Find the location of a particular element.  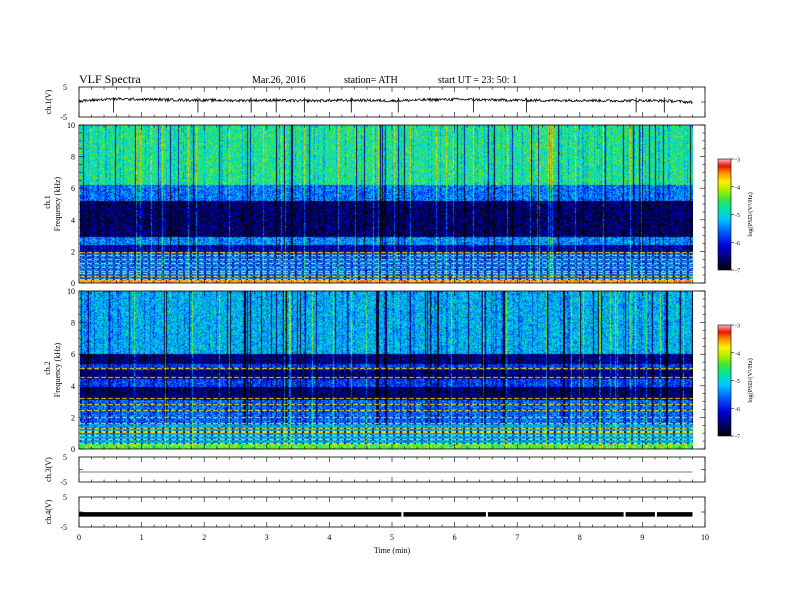

ch2-y-tick-label: 6 is located at coordinates (73, 354).